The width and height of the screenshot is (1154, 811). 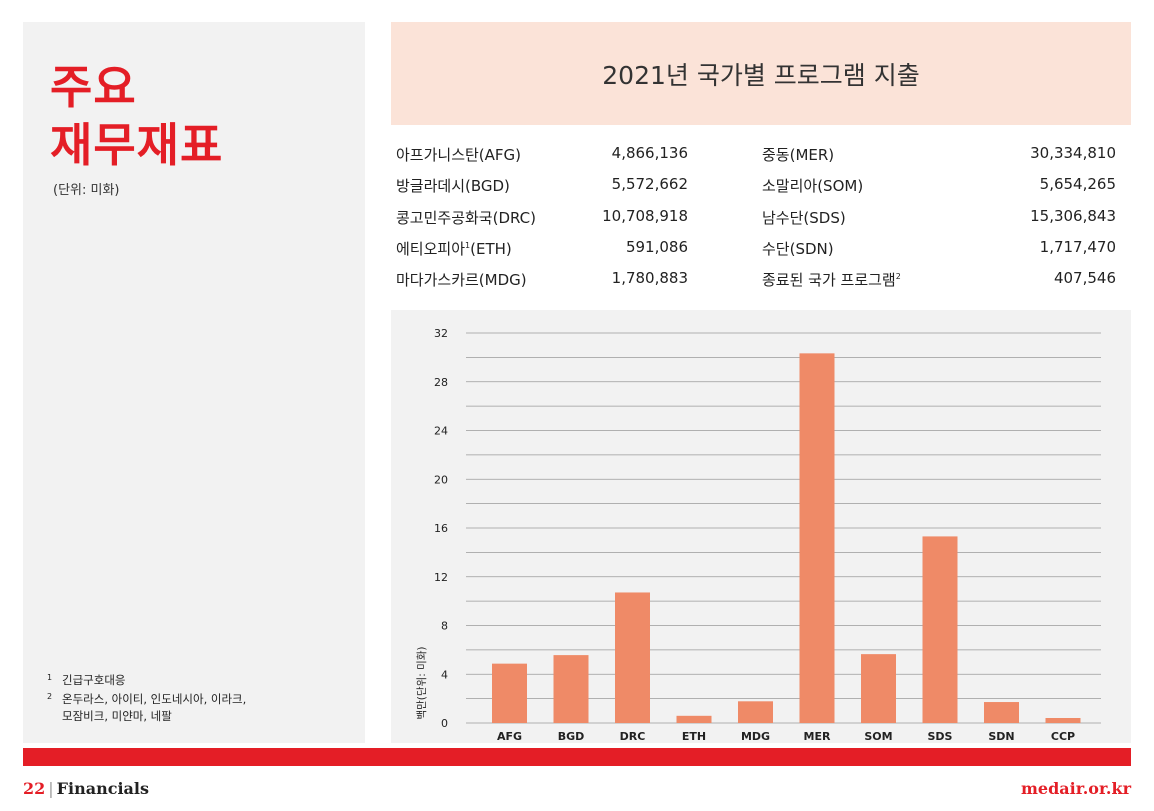 What do you see at coordinates (878, 736) in the screenshot?
I see `x-tick-label: SOM` at bounding box center [878, 736].